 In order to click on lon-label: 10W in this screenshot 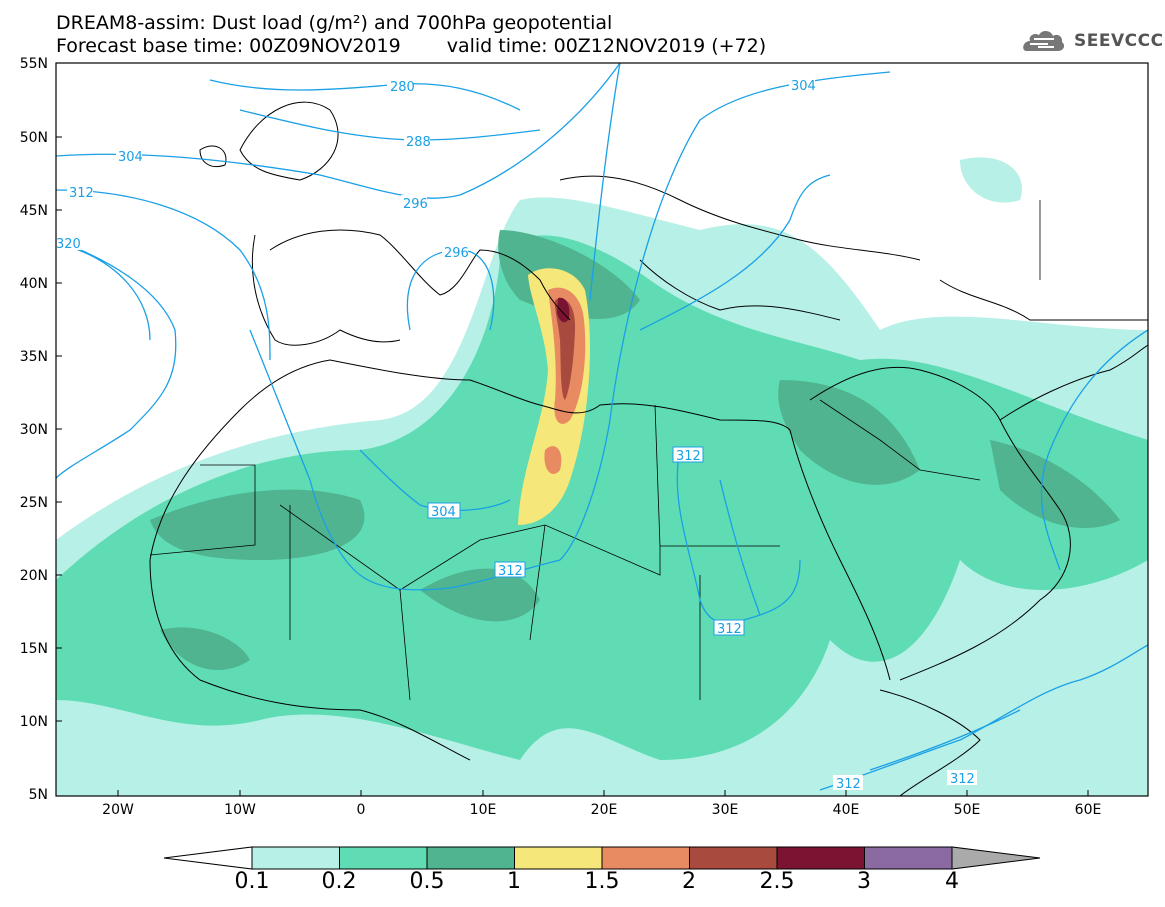, I will do `click(240, 810)`.